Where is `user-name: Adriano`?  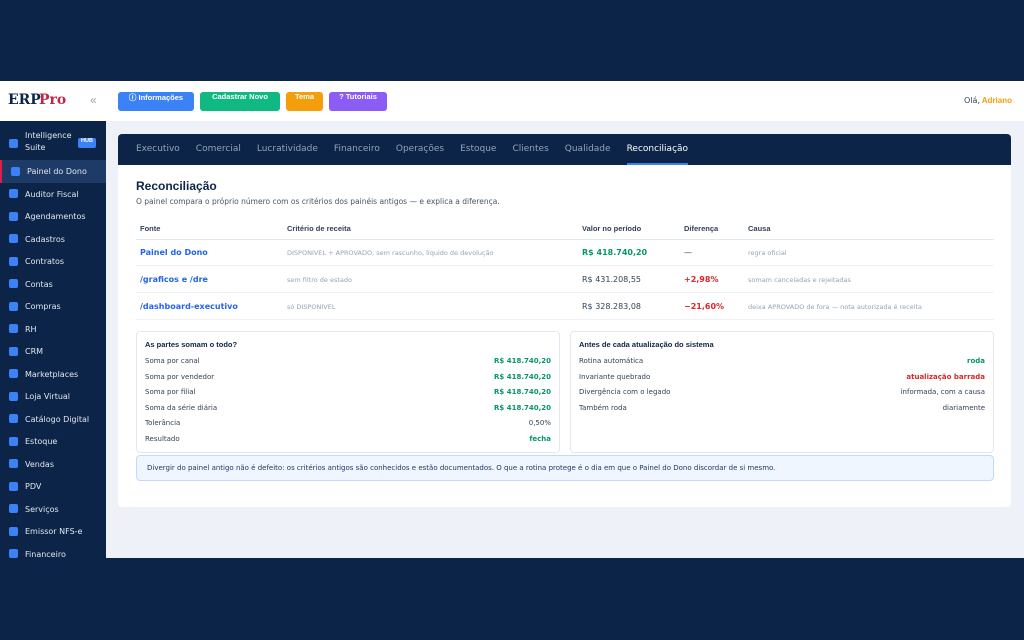 user-name: Adriano is located at coordinates (996, 100).